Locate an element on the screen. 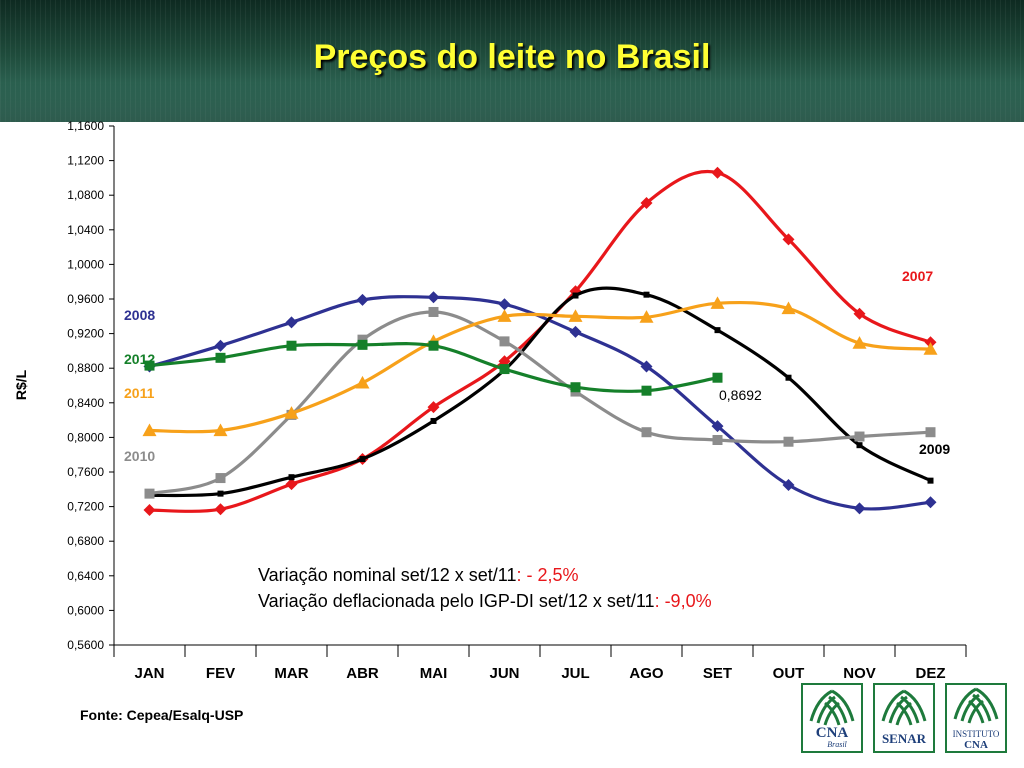  point-2011-set is located at coordinates (717, 302).